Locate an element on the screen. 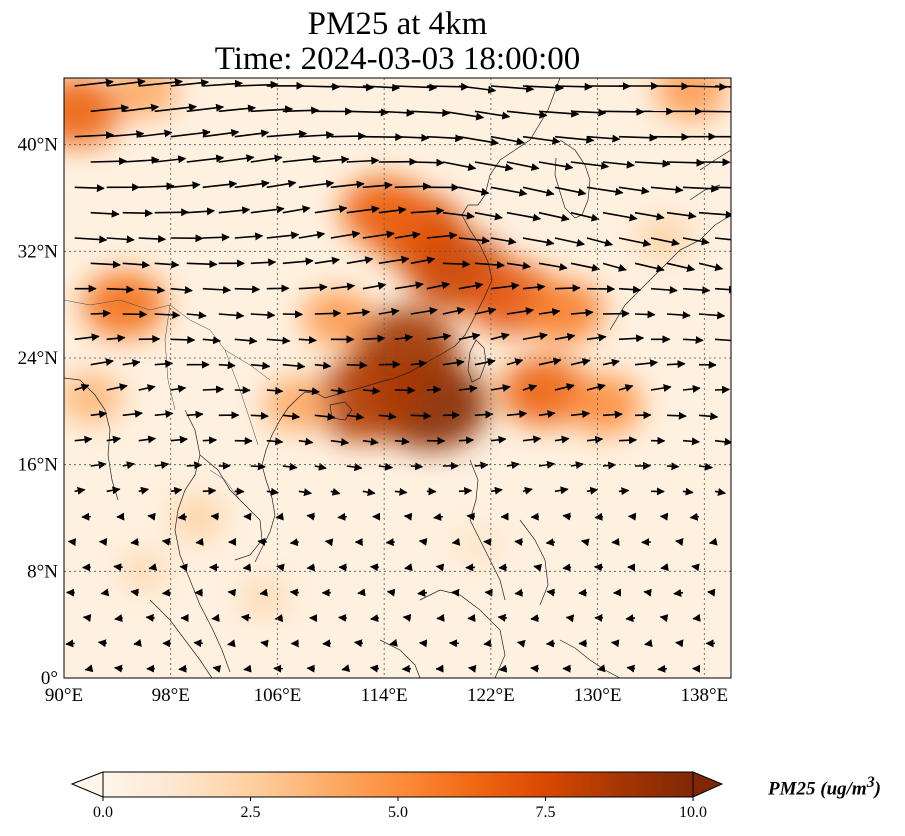 The width and height of the screenshot is (905, 836). coastline-bay-of-bengal is located at coordinates (91, 439).